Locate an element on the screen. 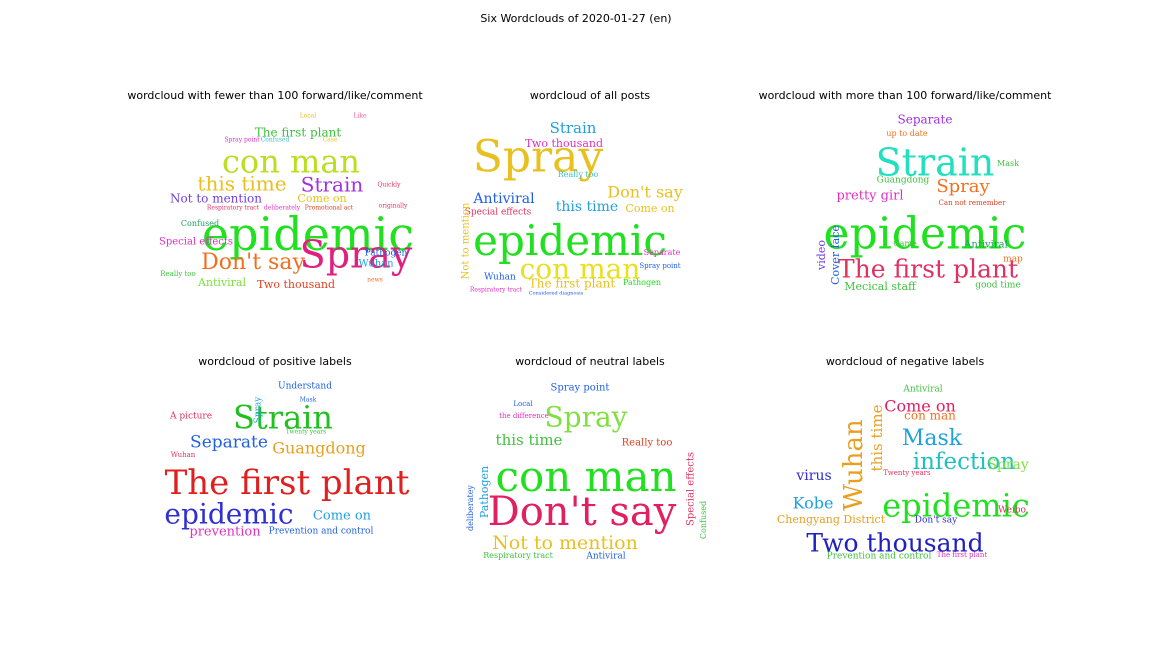 The height and width of the screenshot is (648, 1152). wordcloud-word: Considered diagnosis is located at coordinates (556, 294).